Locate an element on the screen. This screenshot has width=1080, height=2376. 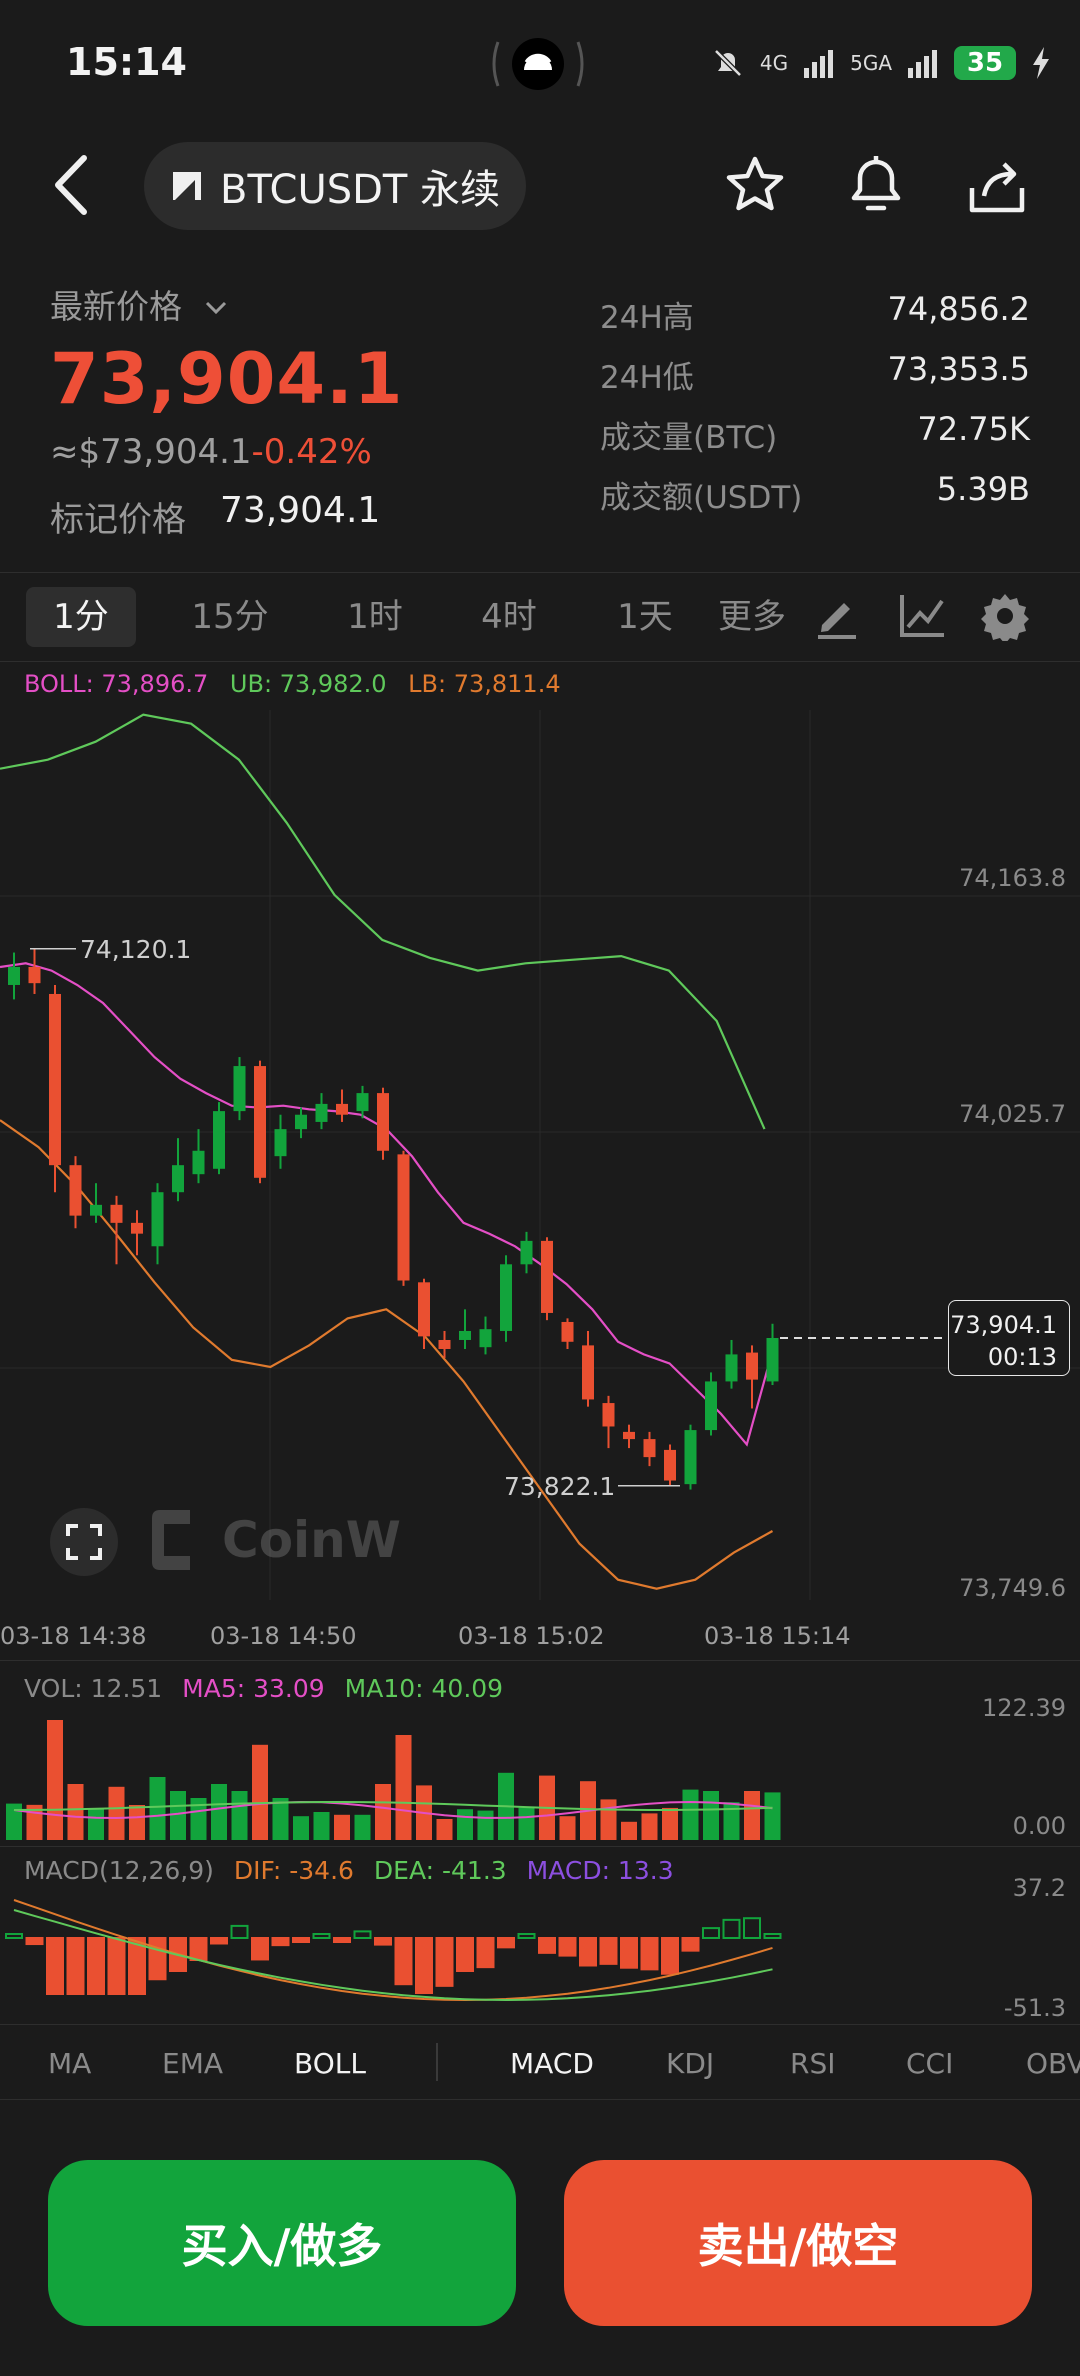
favorite-star-icon is located at coordinates (755, 185).